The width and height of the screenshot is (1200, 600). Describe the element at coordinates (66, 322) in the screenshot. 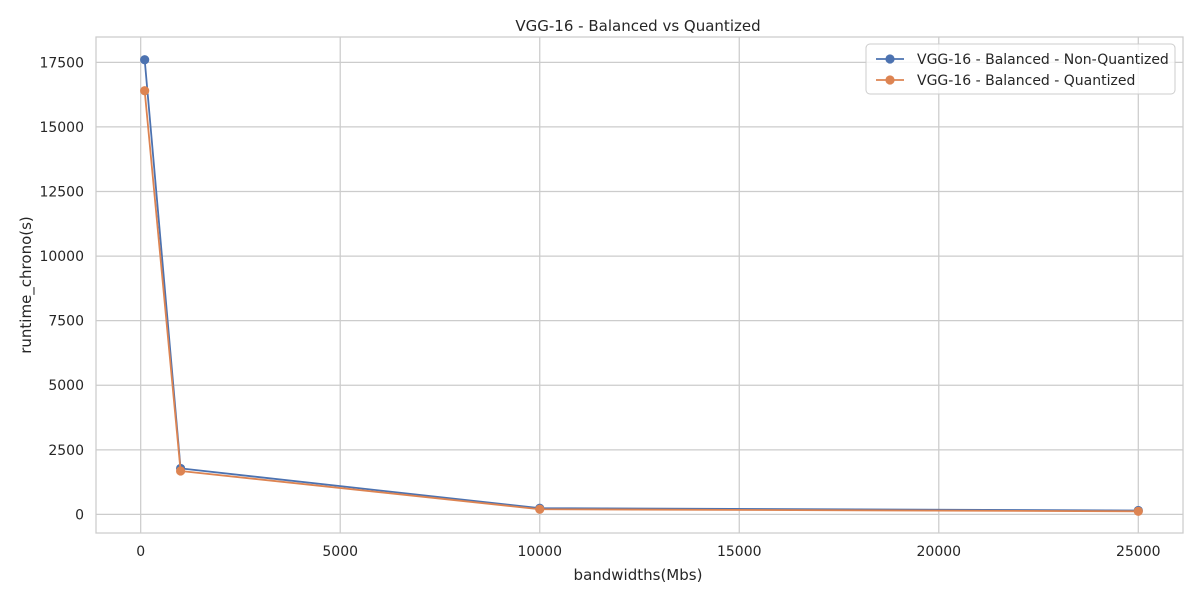

I see `y-tick-label: 7500` at that location.